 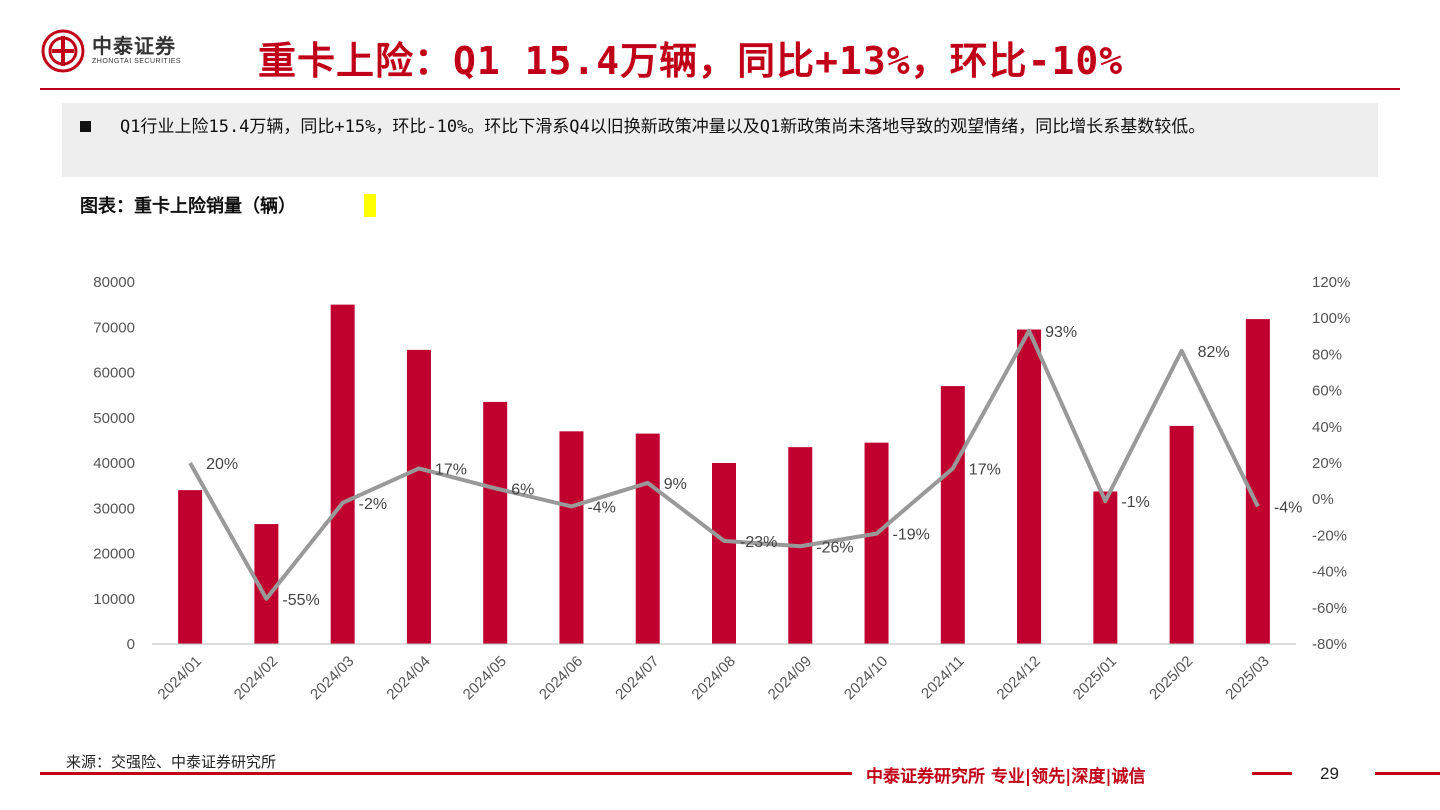 I want to click on data-label: -1%, so click(x=1135, y=502).